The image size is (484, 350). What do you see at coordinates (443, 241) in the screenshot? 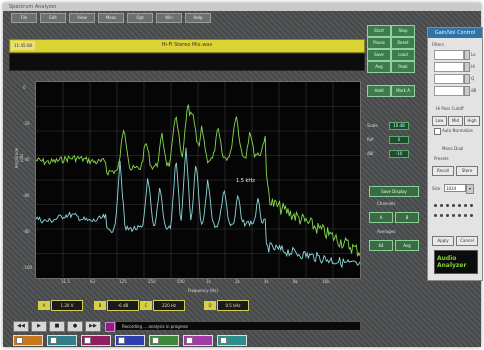
I see `apply-button: Apply` at bounding box center [443, 241].